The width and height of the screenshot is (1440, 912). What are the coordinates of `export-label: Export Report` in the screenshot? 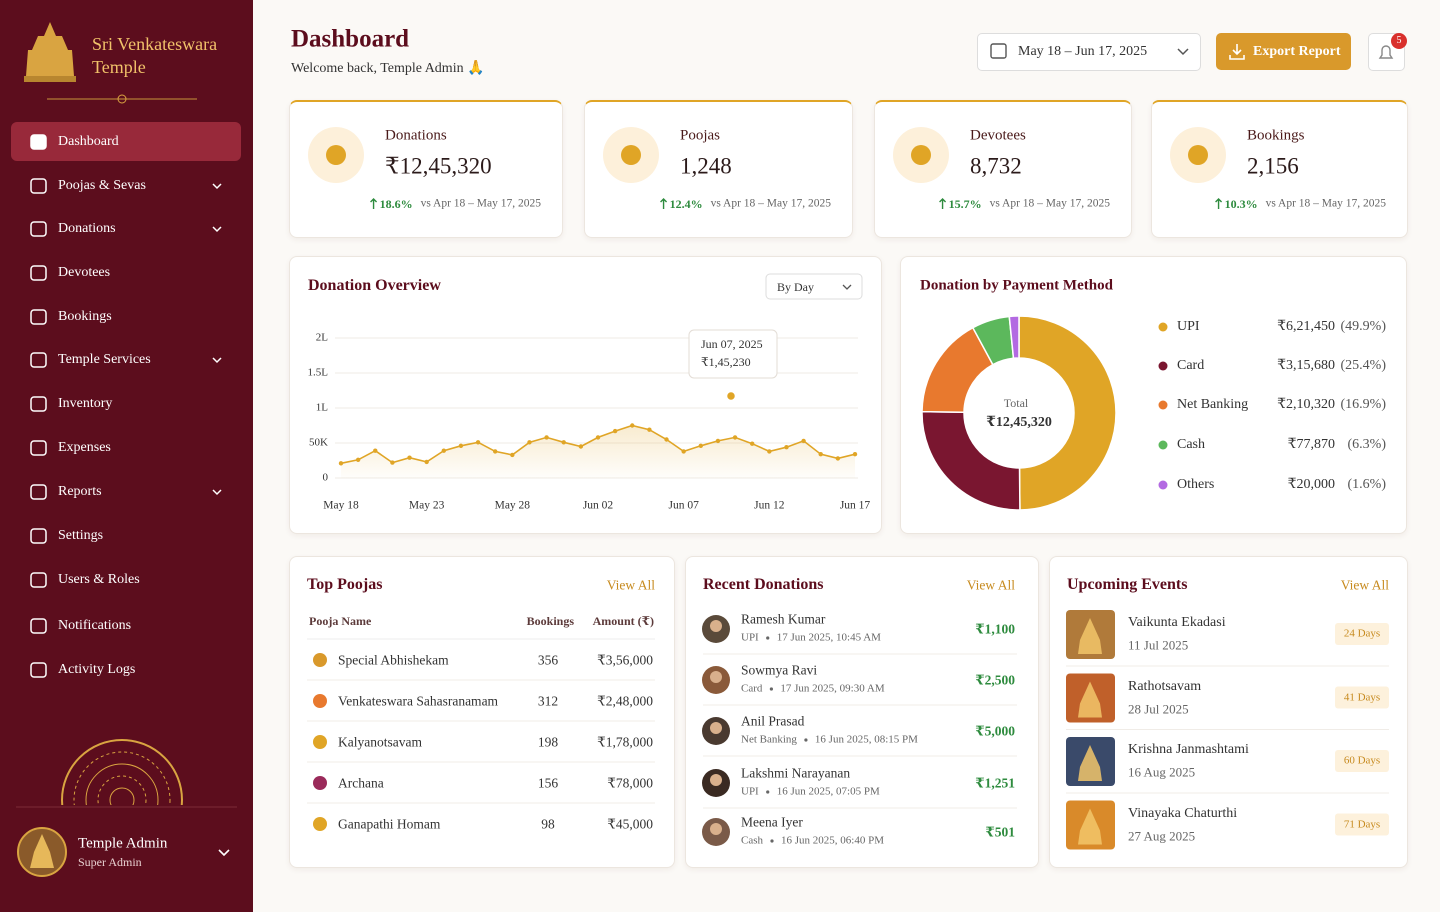 It's located at (1297, 51).